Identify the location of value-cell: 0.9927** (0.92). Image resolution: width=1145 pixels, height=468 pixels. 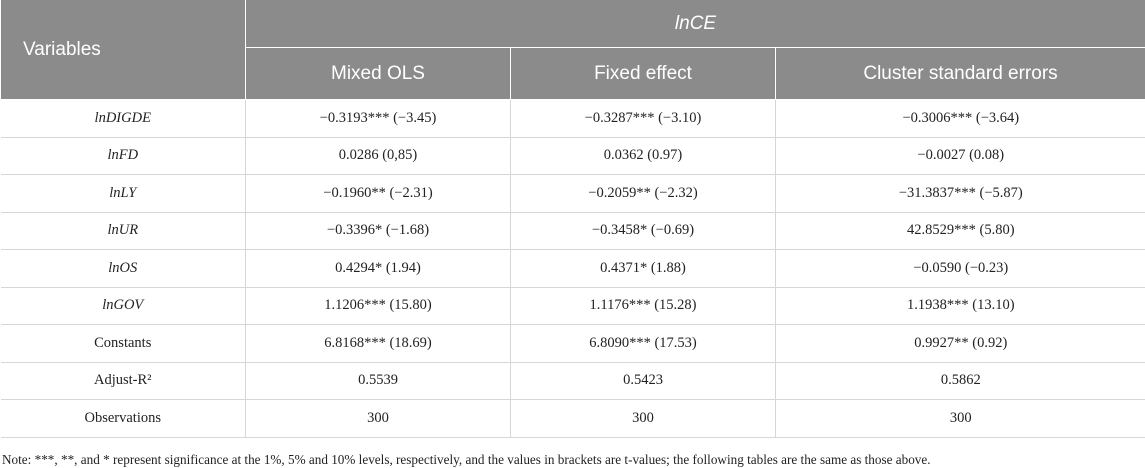
(960, 344).